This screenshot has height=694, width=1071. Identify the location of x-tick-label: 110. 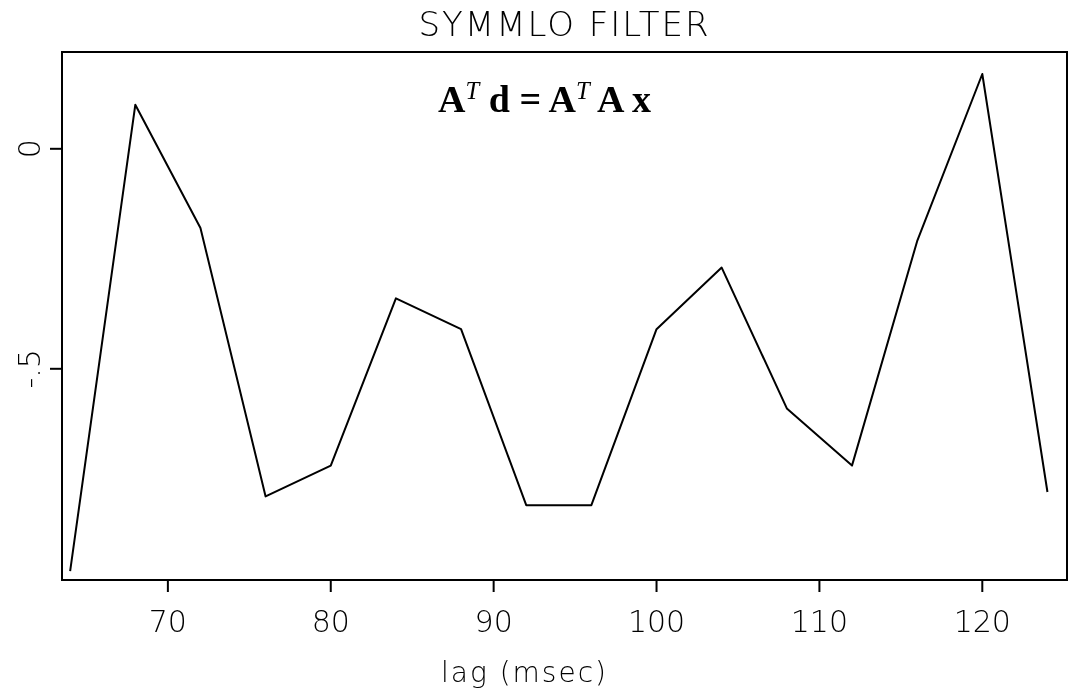
(819, 621).